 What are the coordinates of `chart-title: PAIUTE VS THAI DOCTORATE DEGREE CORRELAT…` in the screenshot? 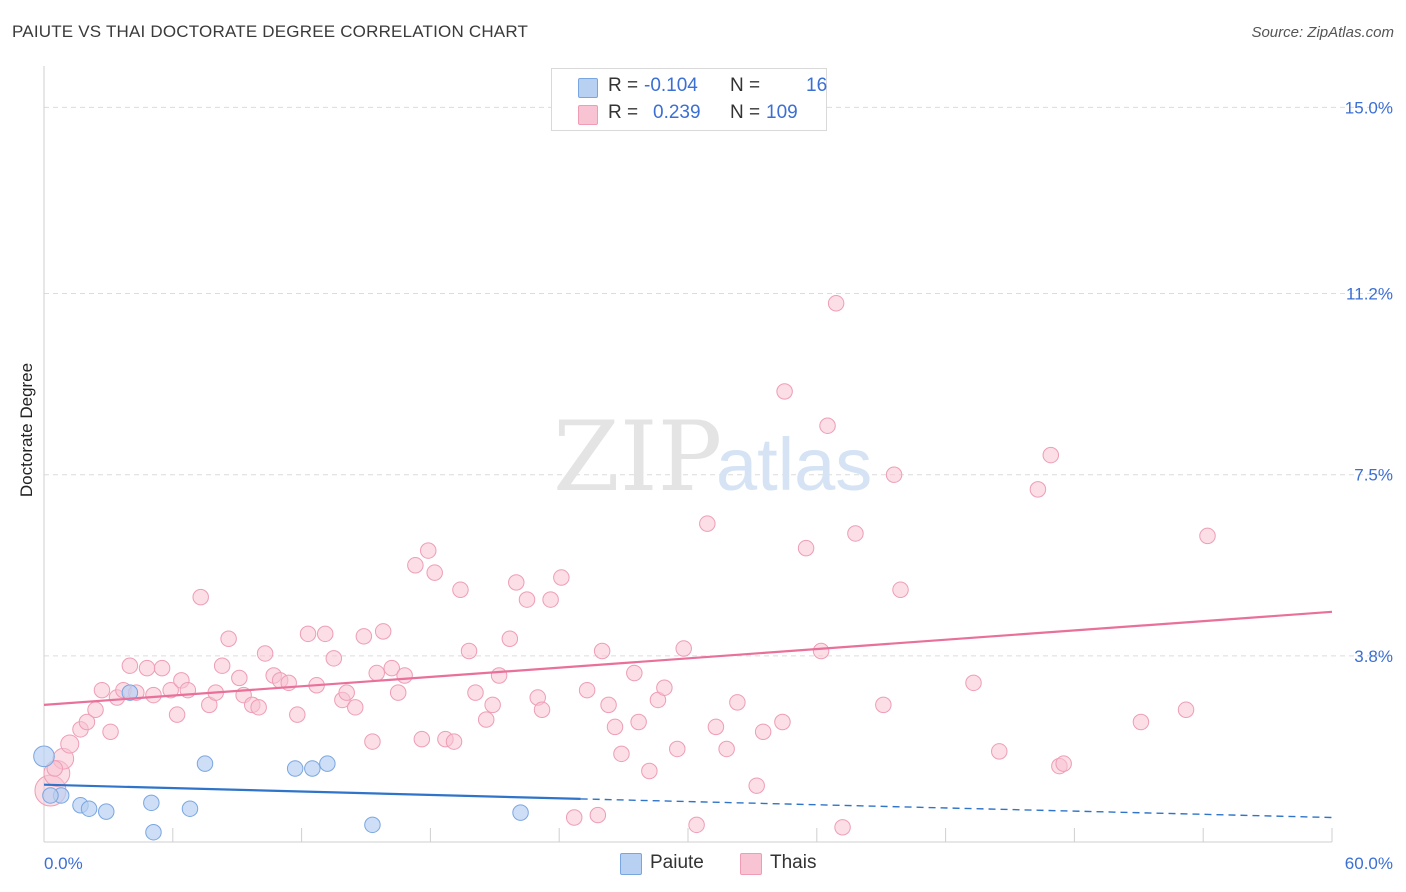 It's located at (270, 31).